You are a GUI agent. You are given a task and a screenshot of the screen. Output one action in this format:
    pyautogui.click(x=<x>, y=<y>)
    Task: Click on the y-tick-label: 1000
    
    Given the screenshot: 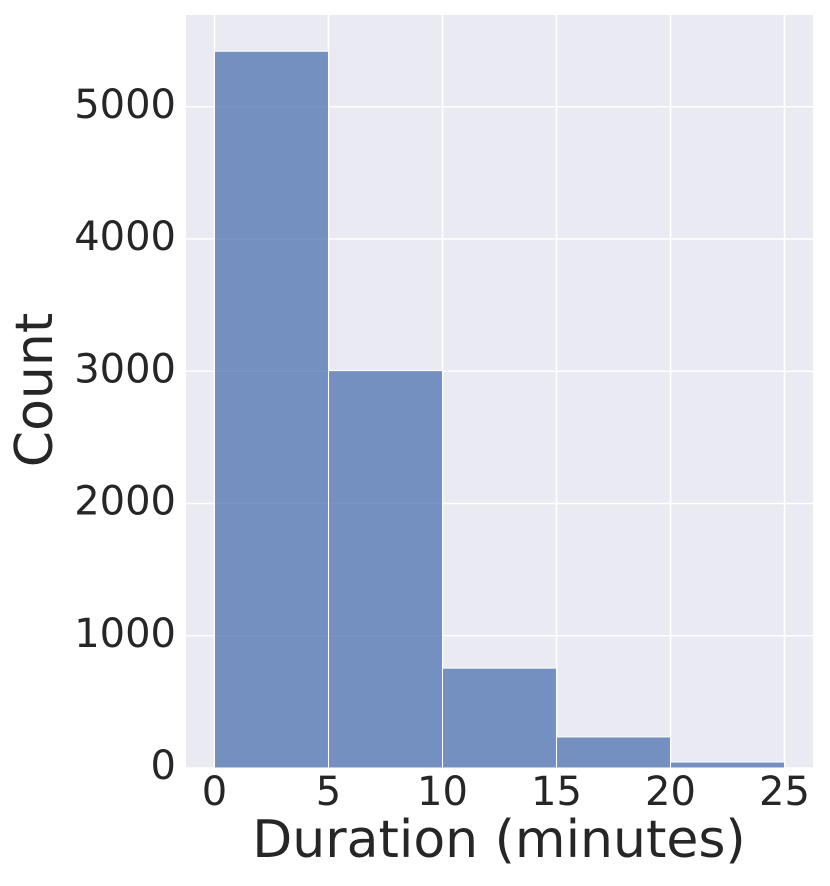 What is the action you would take?
    pyautogui.click(x=125, y=634)
    